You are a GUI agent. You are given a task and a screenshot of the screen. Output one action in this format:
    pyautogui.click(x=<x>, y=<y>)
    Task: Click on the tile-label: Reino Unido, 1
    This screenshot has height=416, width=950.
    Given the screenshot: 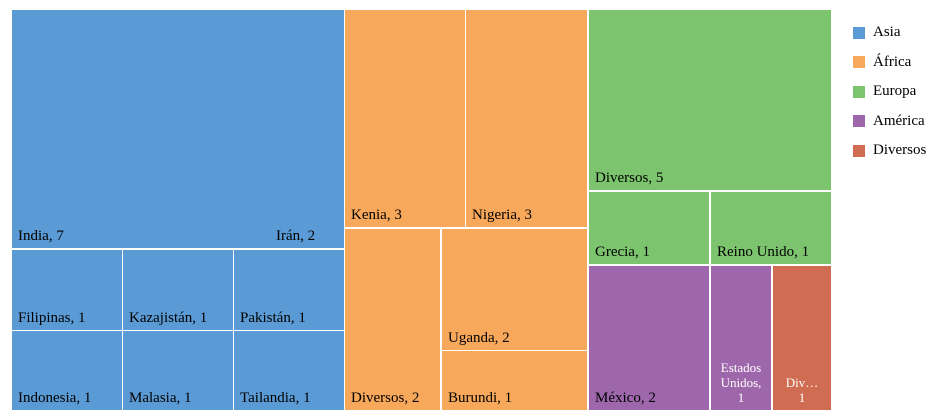 What is the action you would take?
    pyautogui.click(x=763, y=252)
    